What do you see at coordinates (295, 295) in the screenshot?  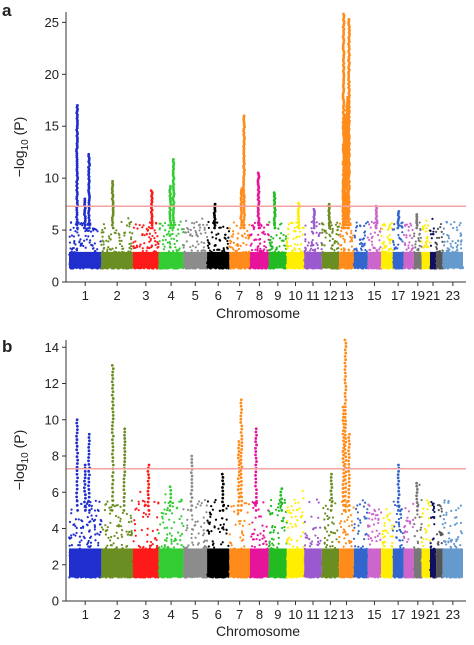 I see `x-tick-label: 10` at bounding box center [295, 295].